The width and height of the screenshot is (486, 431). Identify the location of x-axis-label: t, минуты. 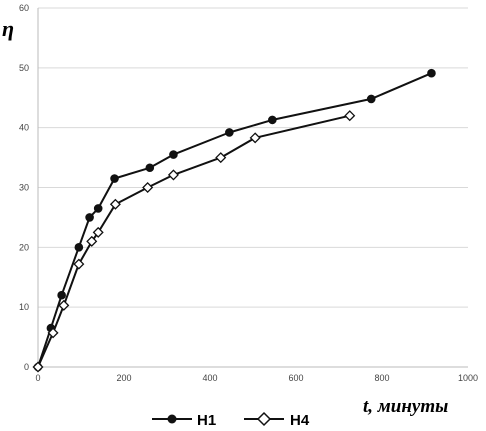
(405, 406).